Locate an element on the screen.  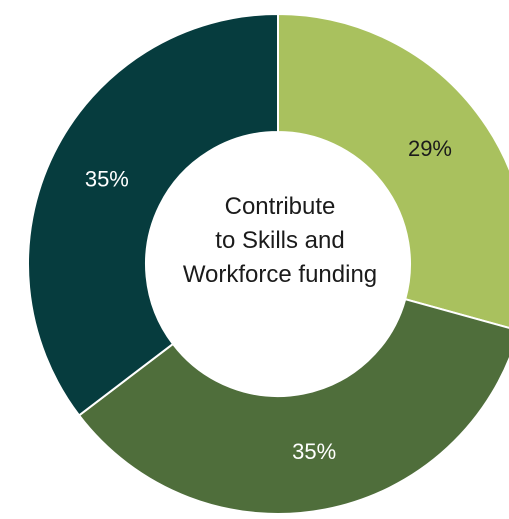
slice-label-2: 35% is located at coordinates (314, 451).